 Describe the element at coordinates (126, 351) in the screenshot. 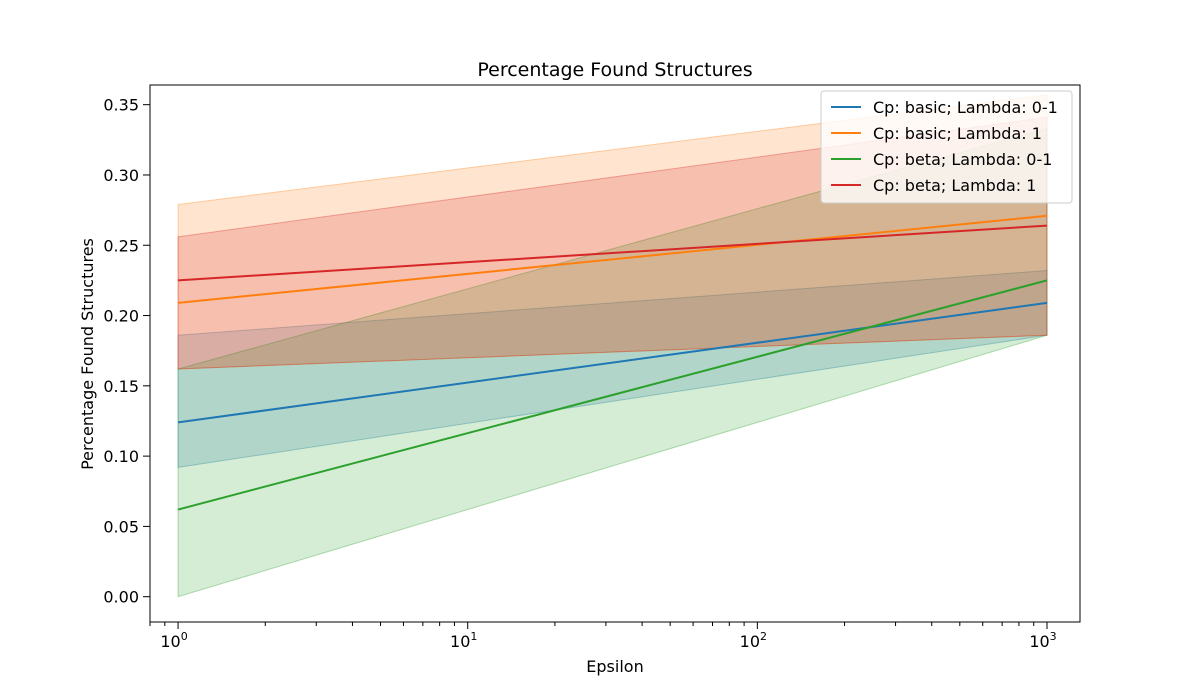

I see `y-axis: 0.00 0.05 0.10 0.15 0.20 0.25 0.30 0.35` at that location.